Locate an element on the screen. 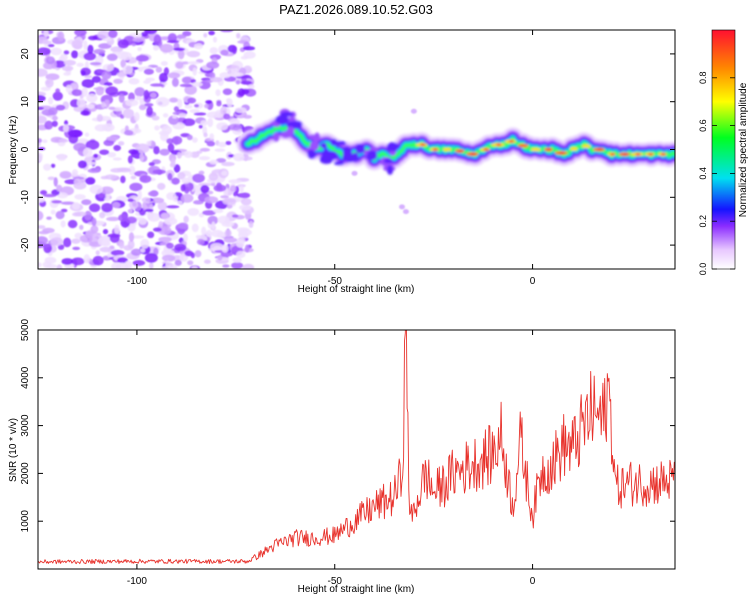  colorbar-tick-label: 0.6 is located at coordinates (703, 125).